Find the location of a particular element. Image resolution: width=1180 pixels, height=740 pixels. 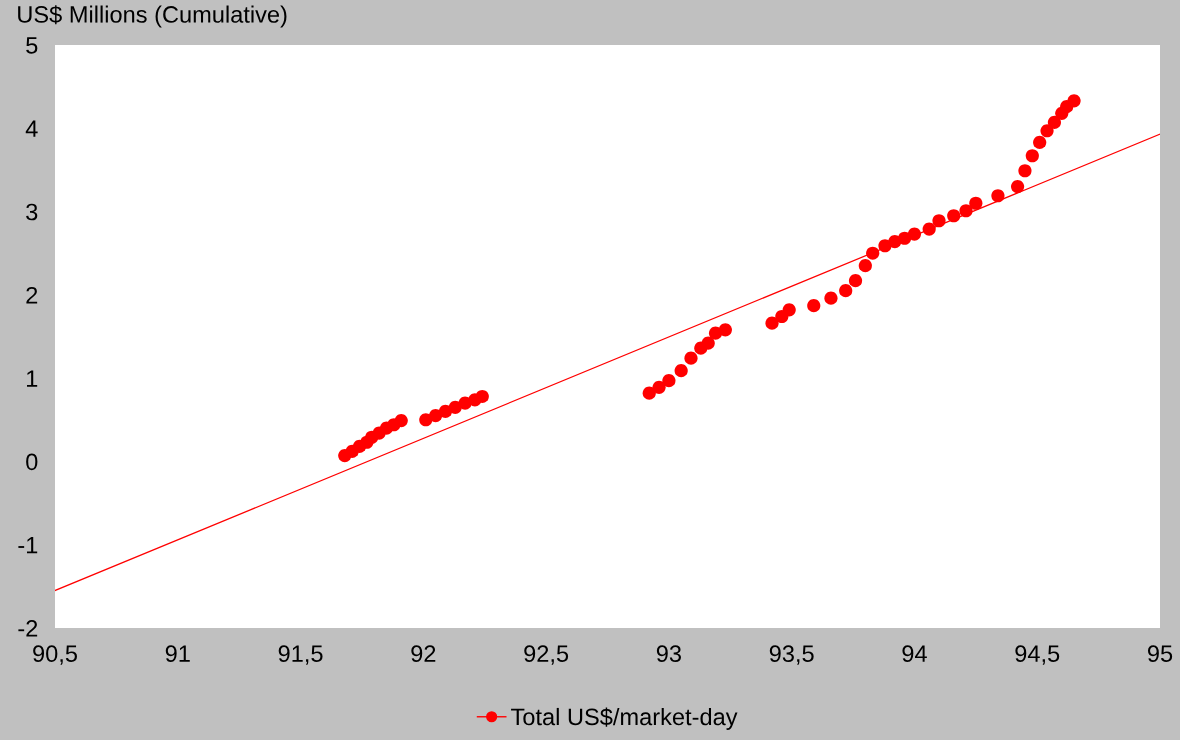

y-tick-label: 4 is located at coordinates (31, 128).